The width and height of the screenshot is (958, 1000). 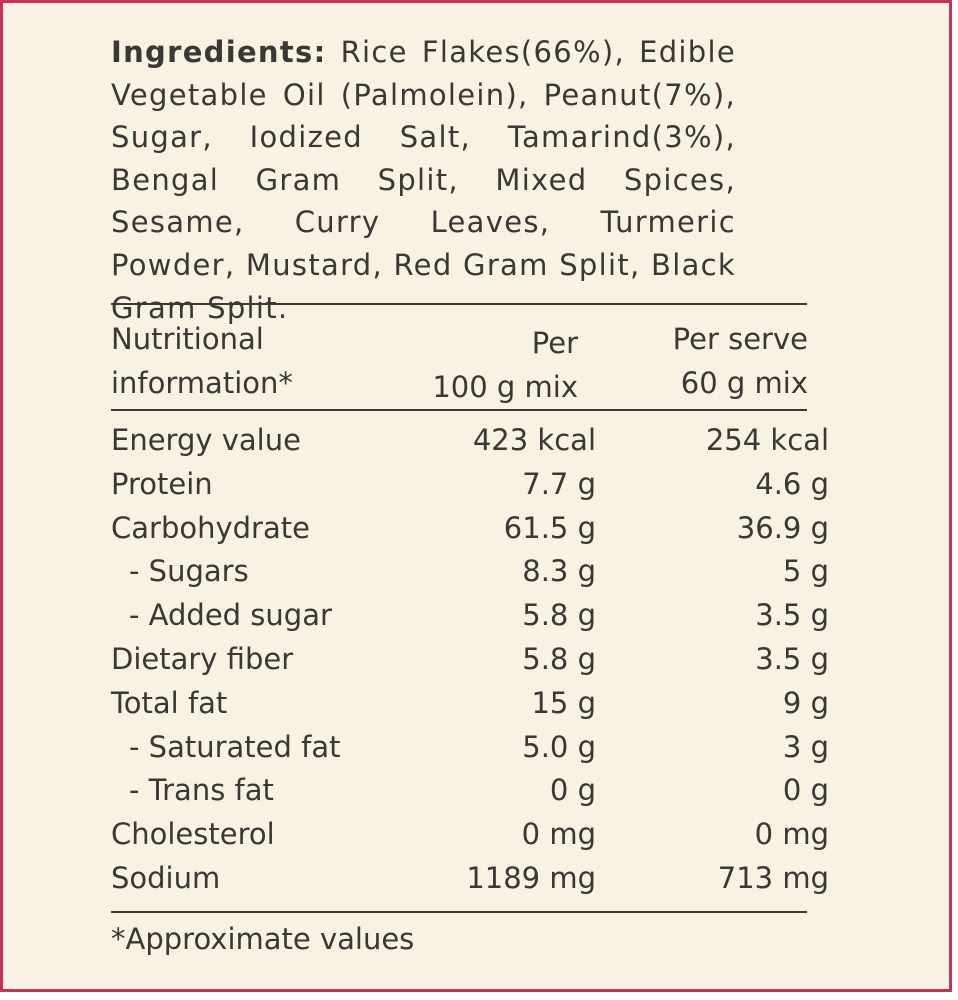 I want to click on table-row: - Added sugar 5.8 g 3.5 g, so click(x=470, y=616).